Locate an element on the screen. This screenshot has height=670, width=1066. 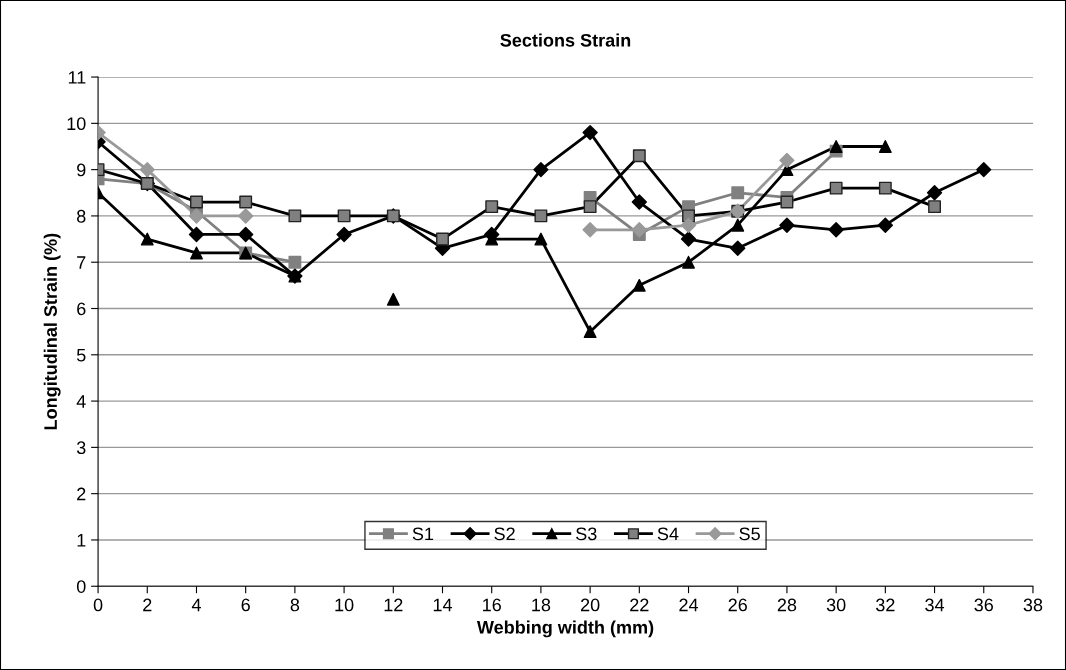
x-tick-label: 28 is located at coordinates (787, 605).